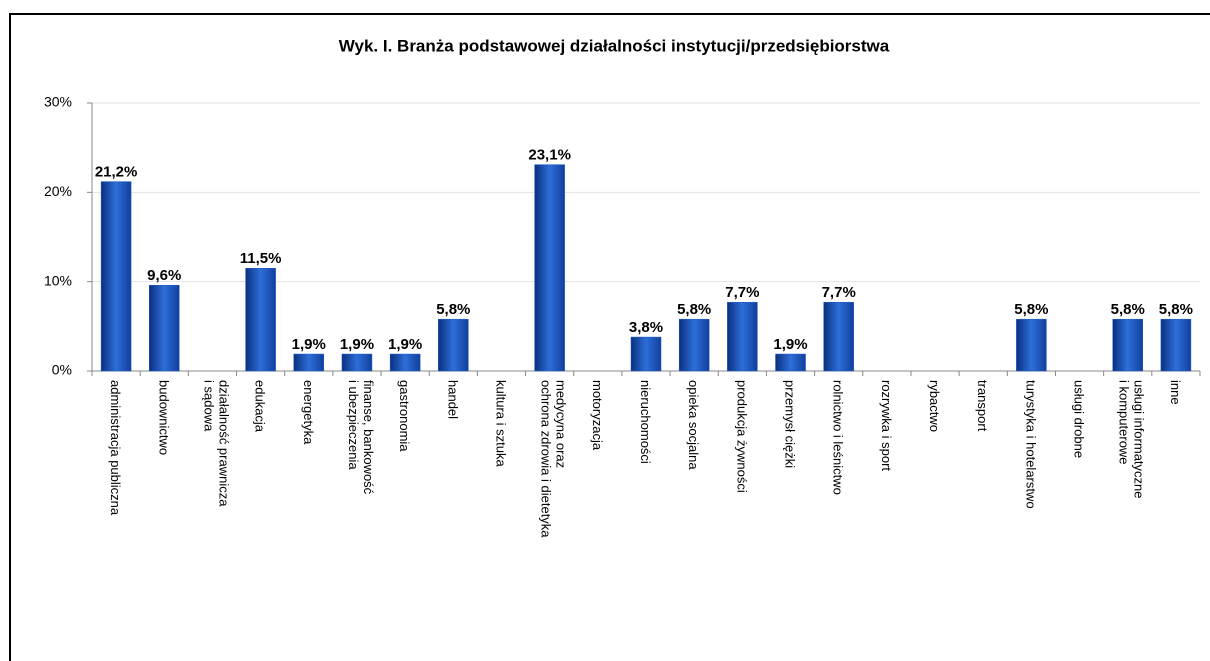 Image resolution: width=1210 pixels, height=661 pixels. Describe the element at coordinates (164, 275) in the screenshot. I see `value-label: 9,6%` at that location.